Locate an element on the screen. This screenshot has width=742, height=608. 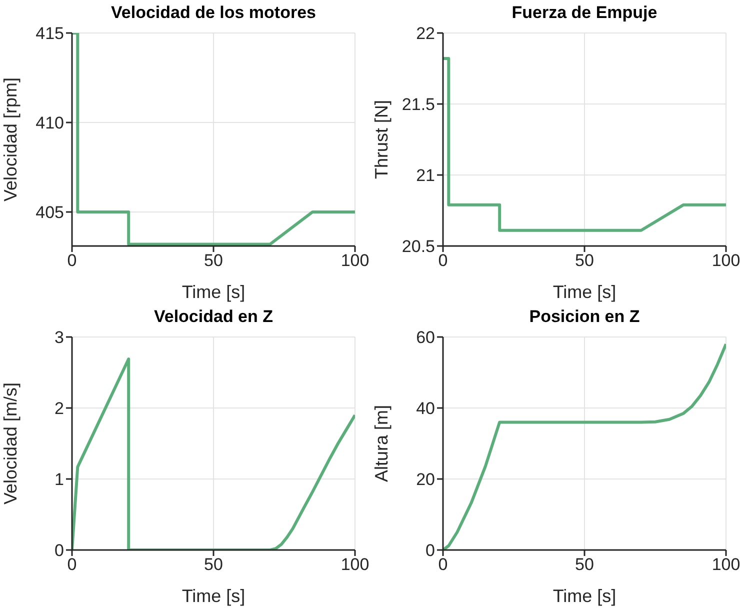
y-tick-label: 2 is located at coordinates (59, 408).